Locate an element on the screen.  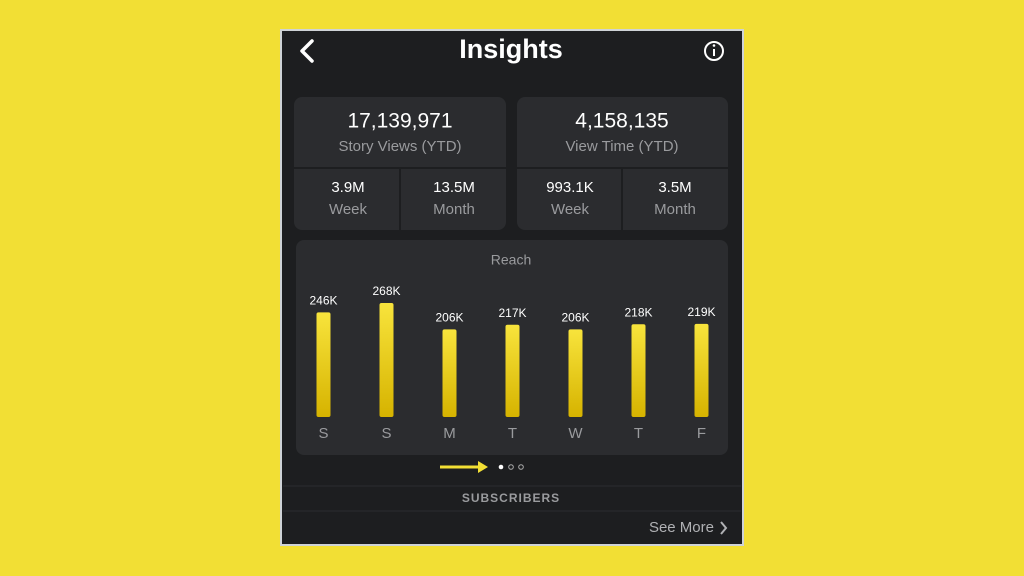
value-label: 268K is located at coordinates (386, 291).